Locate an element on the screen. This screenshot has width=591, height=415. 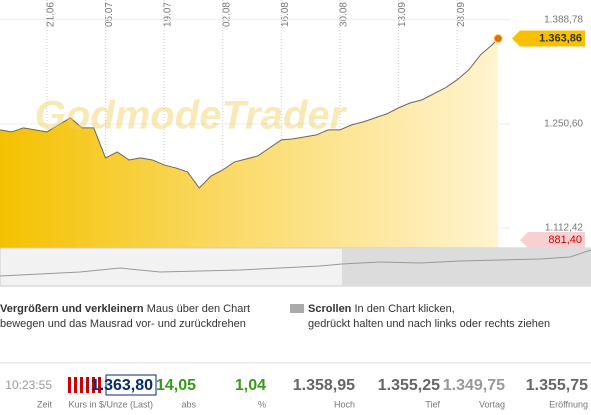
y-tick-label: 1.112,42 is located at coordinates (564, 228).